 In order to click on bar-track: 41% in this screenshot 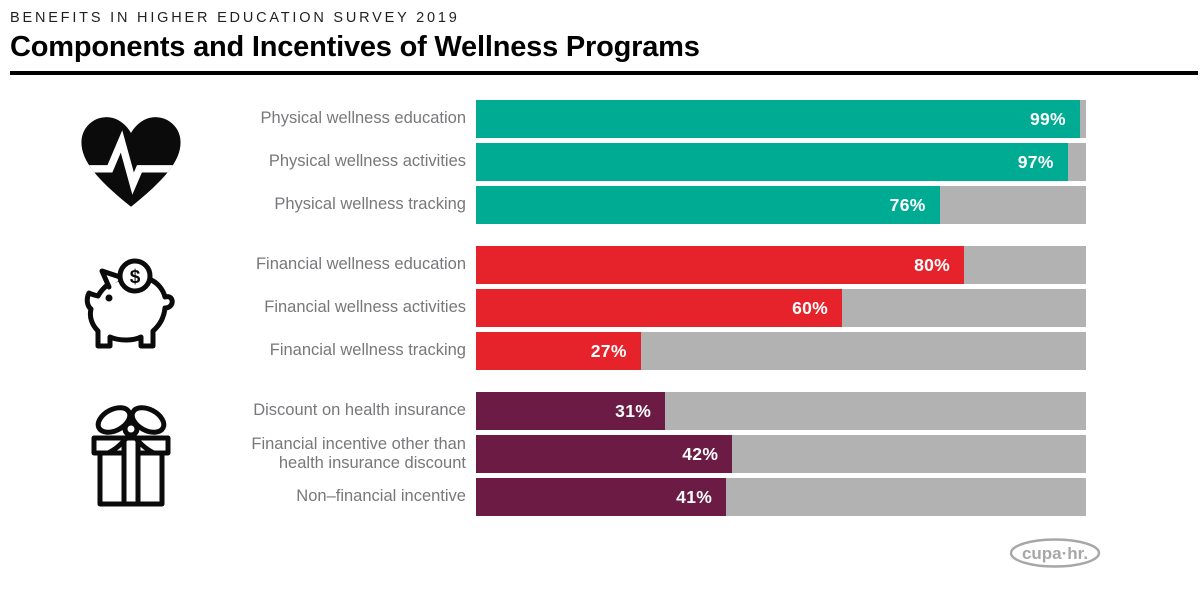, I will do `click(781, 497)`.